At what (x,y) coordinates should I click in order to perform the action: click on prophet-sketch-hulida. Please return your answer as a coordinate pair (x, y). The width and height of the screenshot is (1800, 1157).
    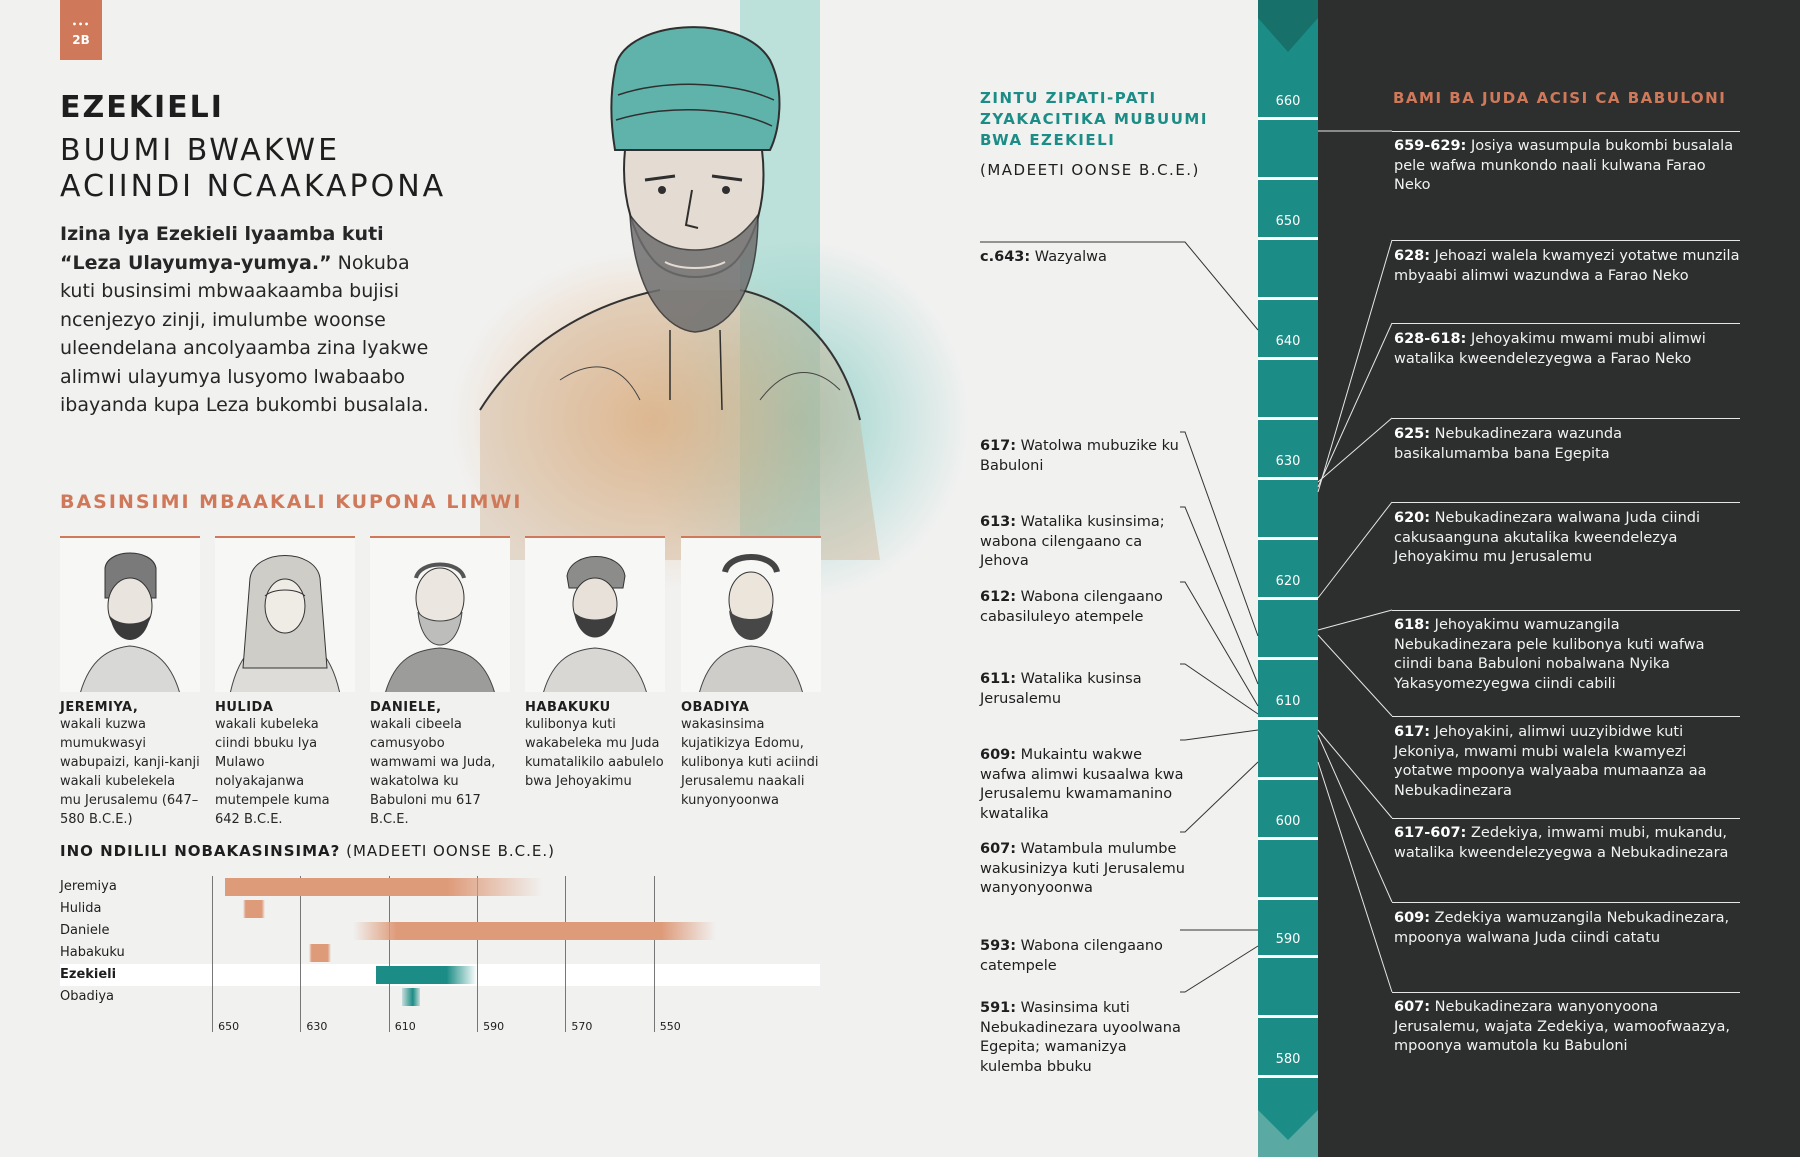
    Looking at the image, I should click on (285, 623).